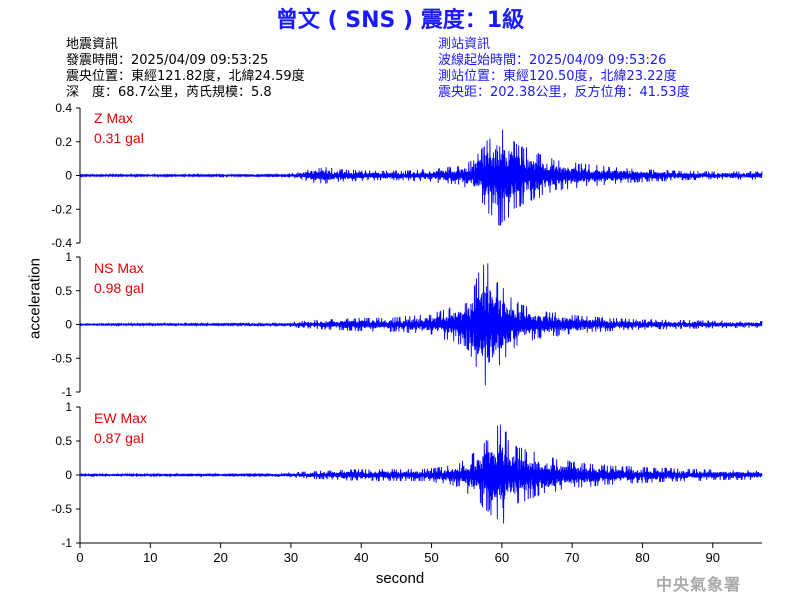 The height and width of the screenshot is (600, 800). Describe the element at coordinates (699, 584) in the screenshot. I see `agency-logo-text: 中央氣象署` at that location.